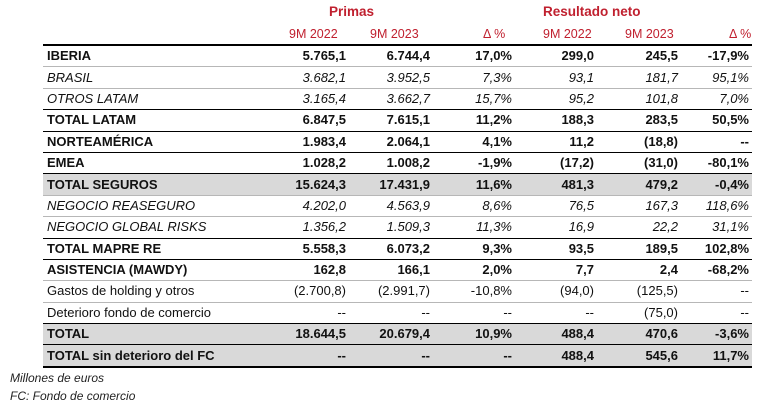  Describe the element at coordinates (556, 205) in the screenshot. I see `cell-value: 76,5` at that location.